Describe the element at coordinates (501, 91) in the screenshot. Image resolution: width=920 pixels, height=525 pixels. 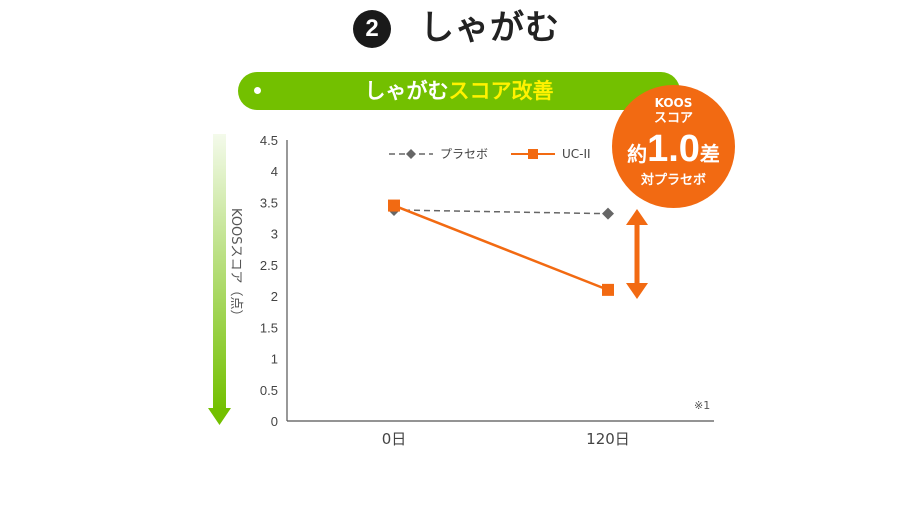
I see `banner-text-yellow: スコア改善` at that location.